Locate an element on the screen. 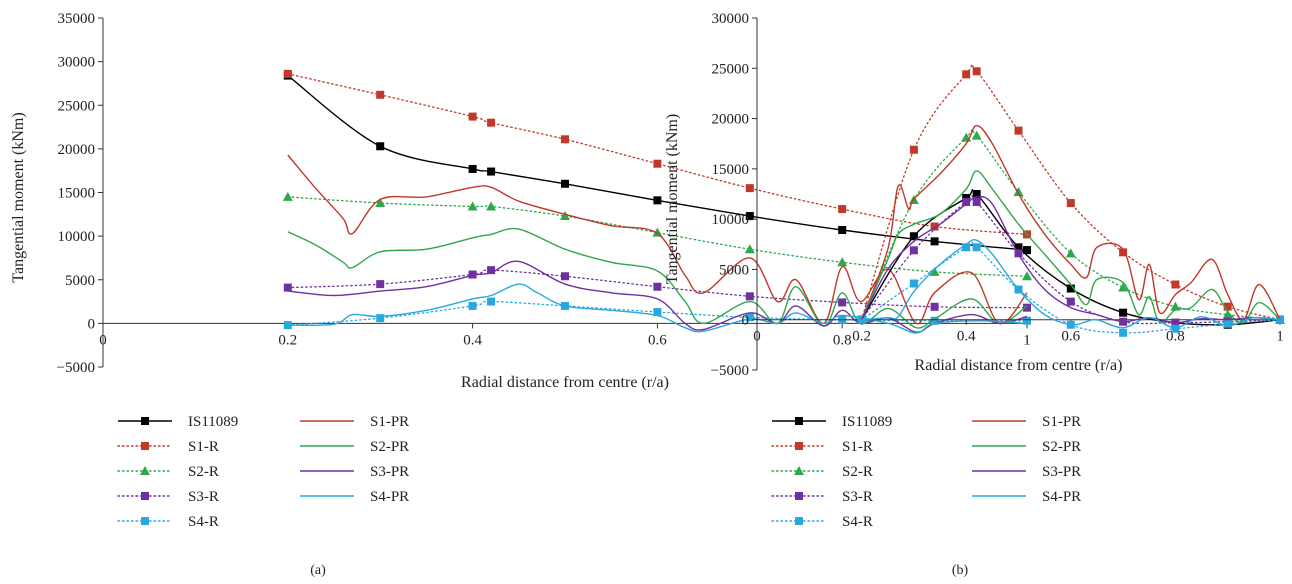 The height and width of the screenshot is (584, 1292). series-s2-r is located at coordinates (1070, 226).